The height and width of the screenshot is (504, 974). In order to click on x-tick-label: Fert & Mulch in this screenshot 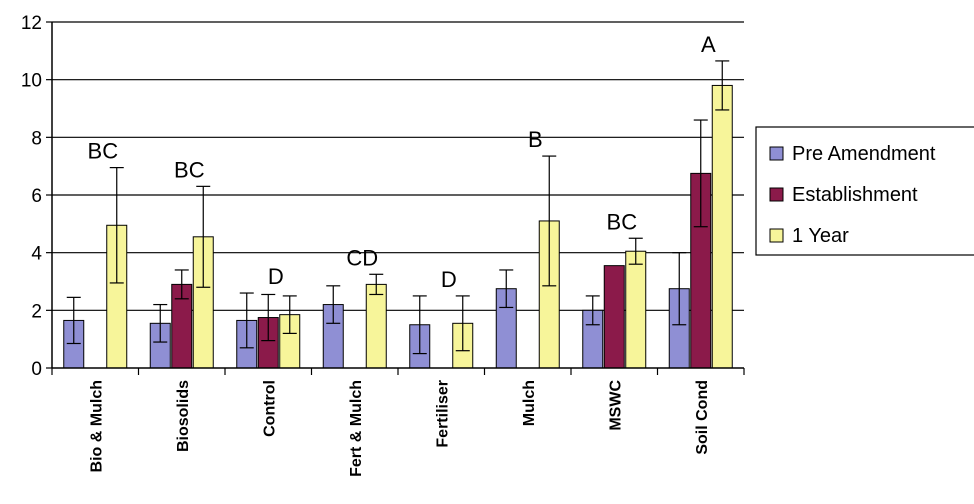, I will do `click(356, 428)`.